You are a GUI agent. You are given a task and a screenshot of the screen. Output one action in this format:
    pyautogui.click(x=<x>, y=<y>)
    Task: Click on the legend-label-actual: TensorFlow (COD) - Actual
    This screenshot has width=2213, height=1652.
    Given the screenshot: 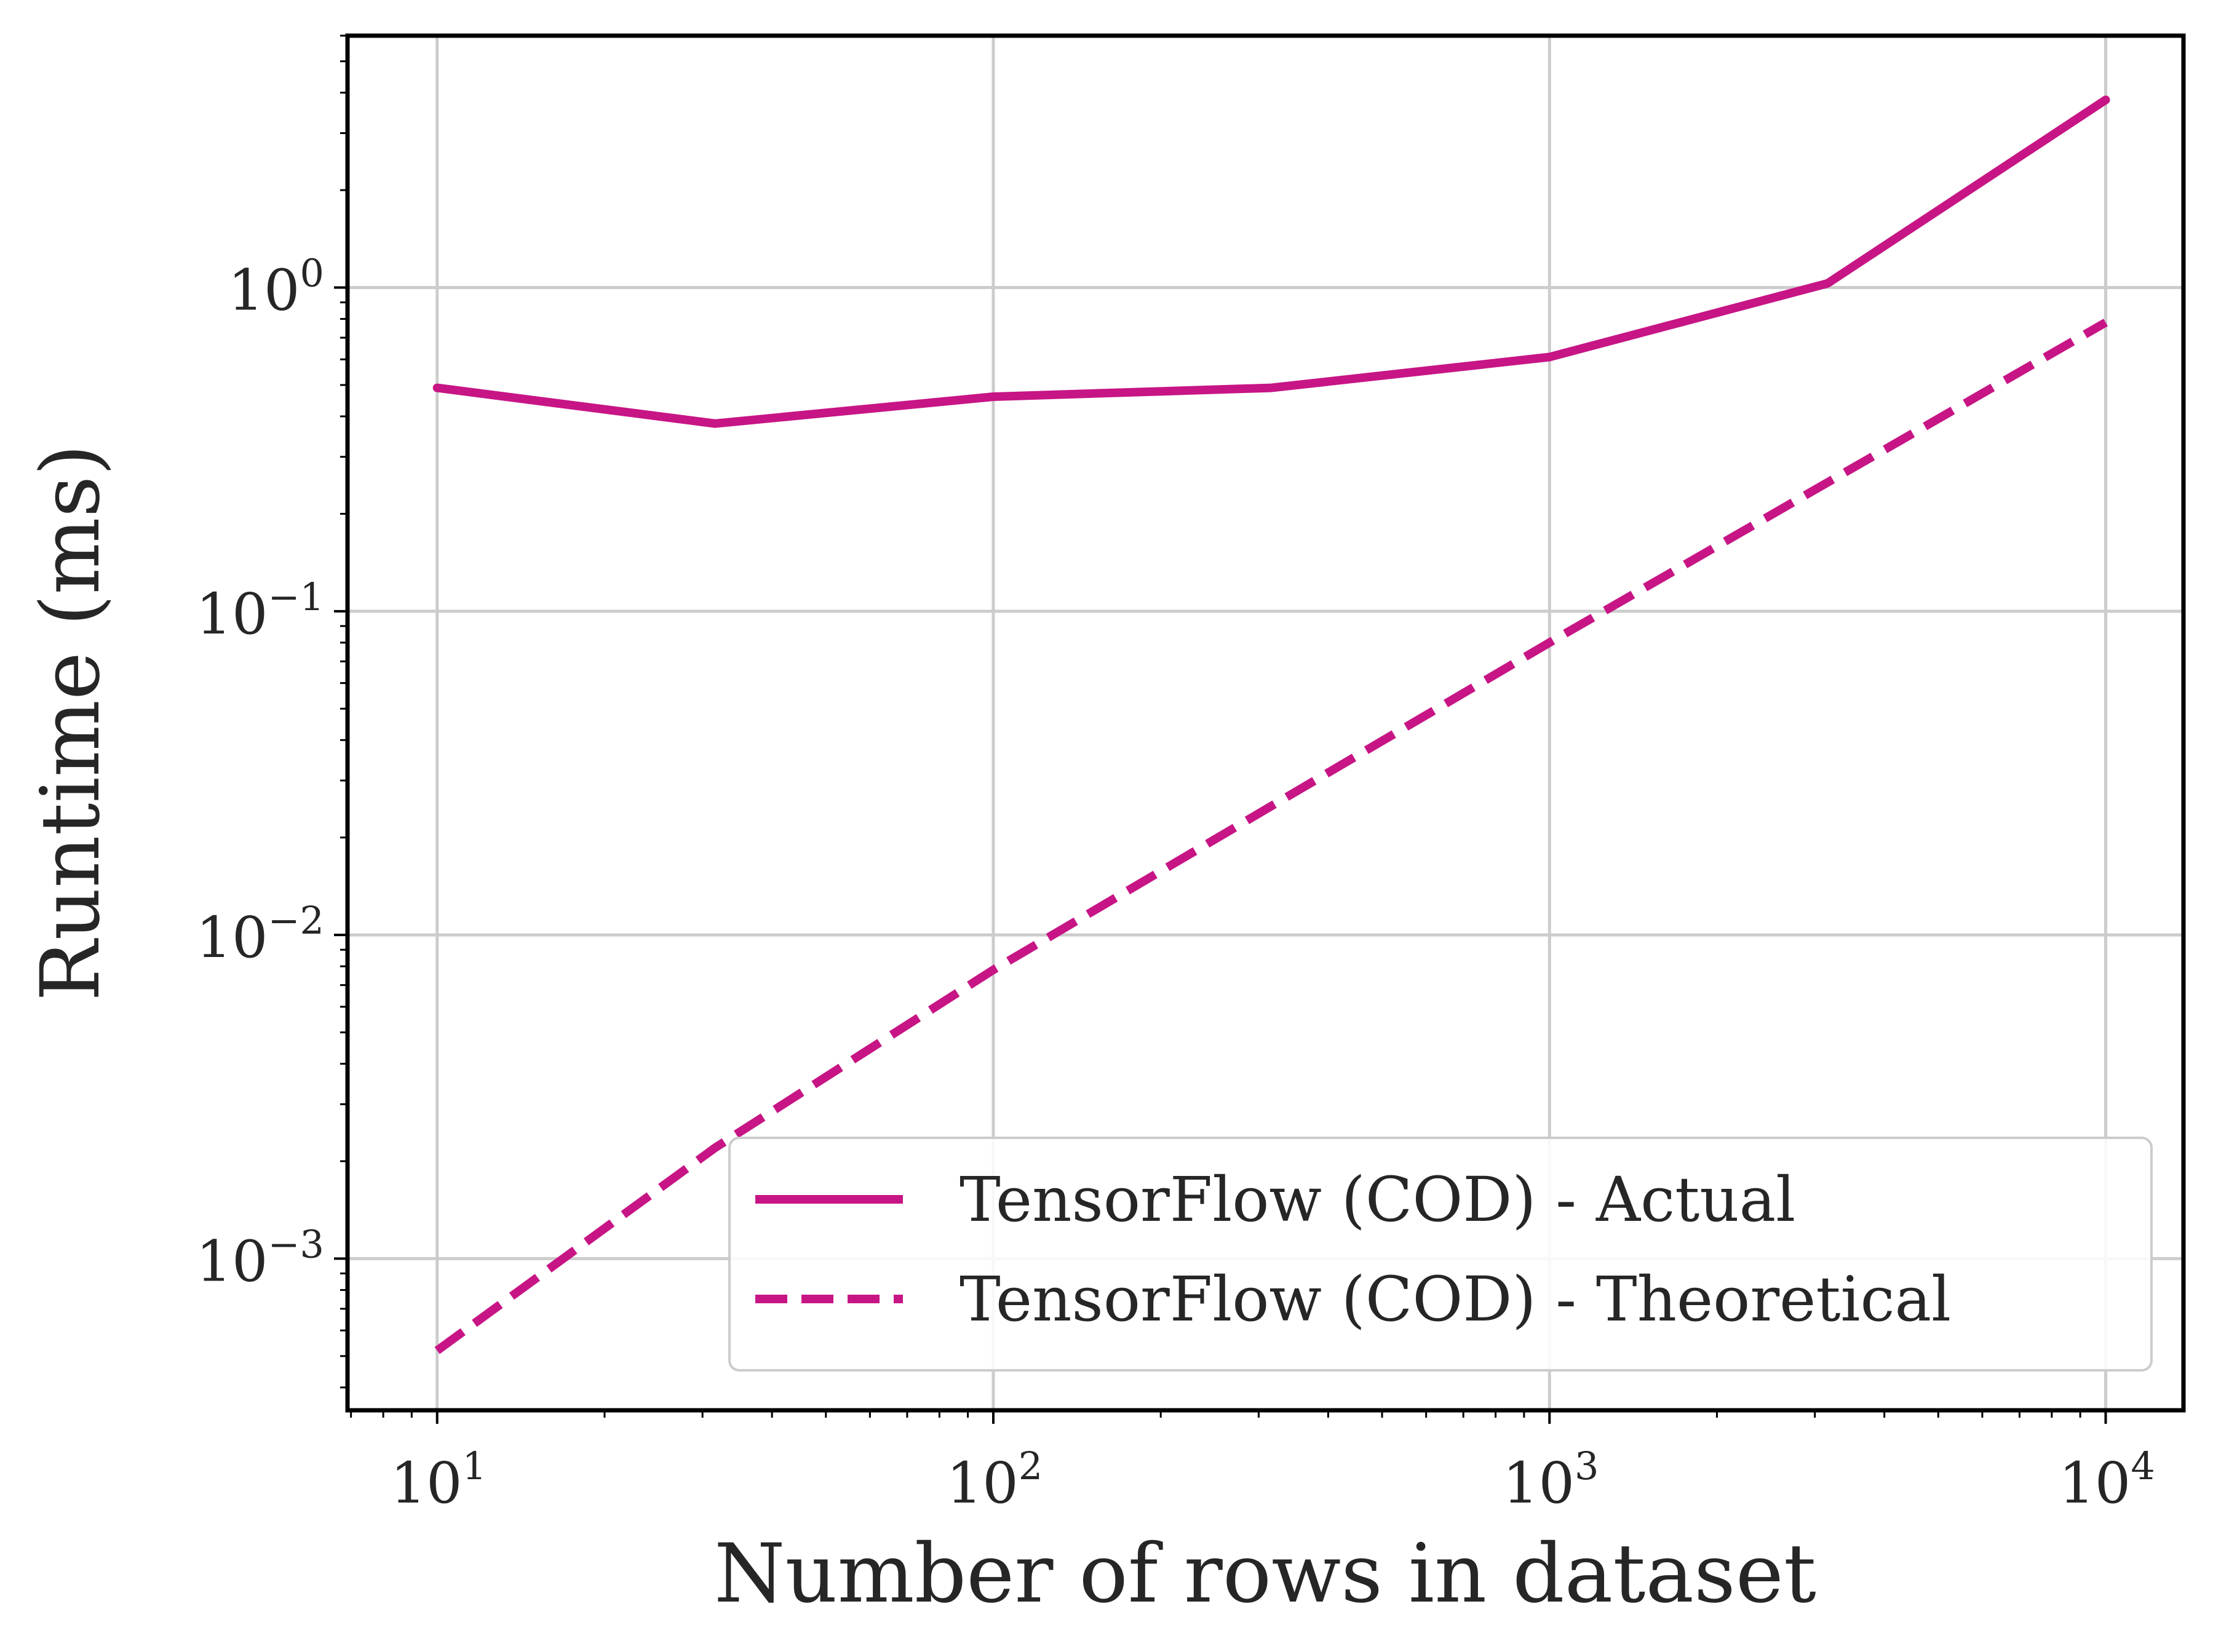 What is the action you would take?
    pyautogui.click(x=1377, y=1200)
    